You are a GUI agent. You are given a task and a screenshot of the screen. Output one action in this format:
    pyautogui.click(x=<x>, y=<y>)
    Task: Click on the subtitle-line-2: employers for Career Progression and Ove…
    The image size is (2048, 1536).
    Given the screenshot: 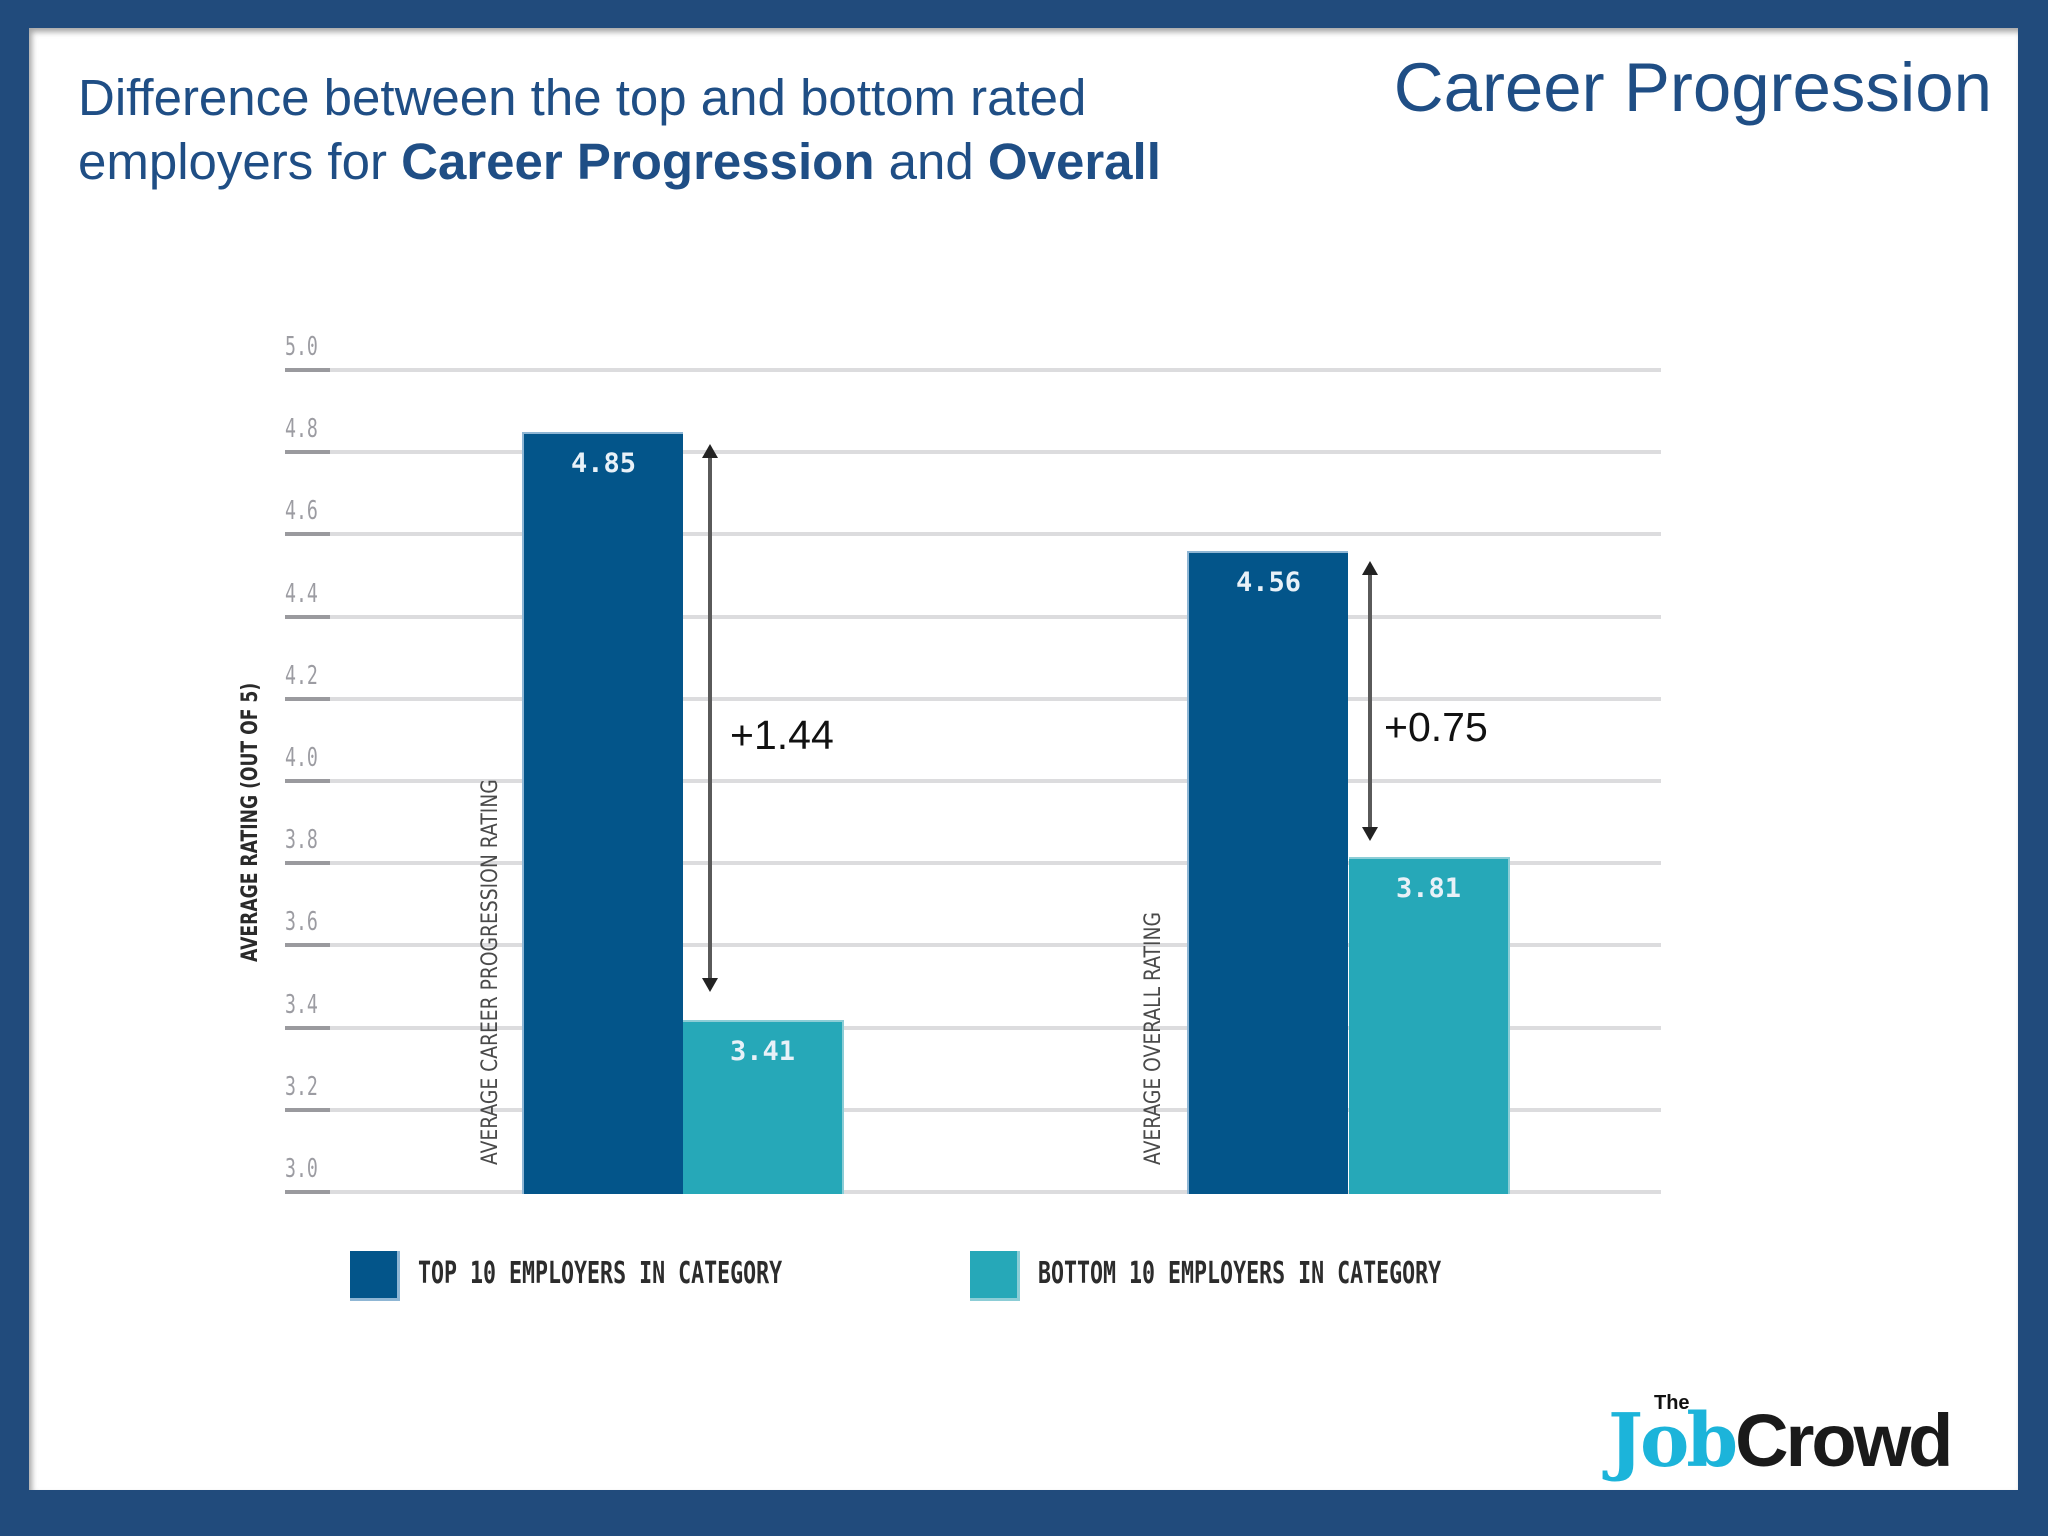 What is the action you would take?
    pyautogui.click(x=619, y=162)
    